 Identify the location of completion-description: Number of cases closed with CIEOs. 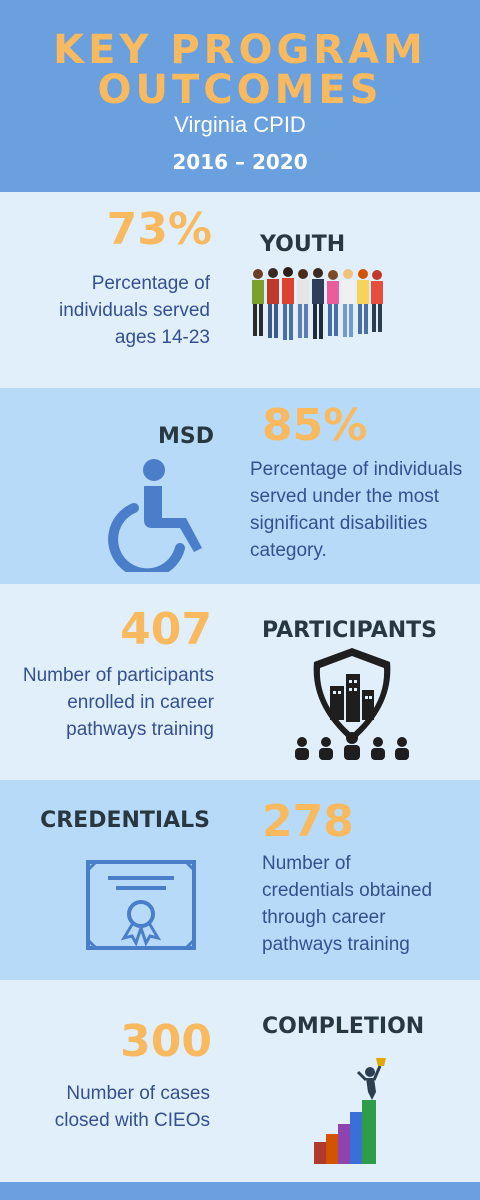
(132, 1107).